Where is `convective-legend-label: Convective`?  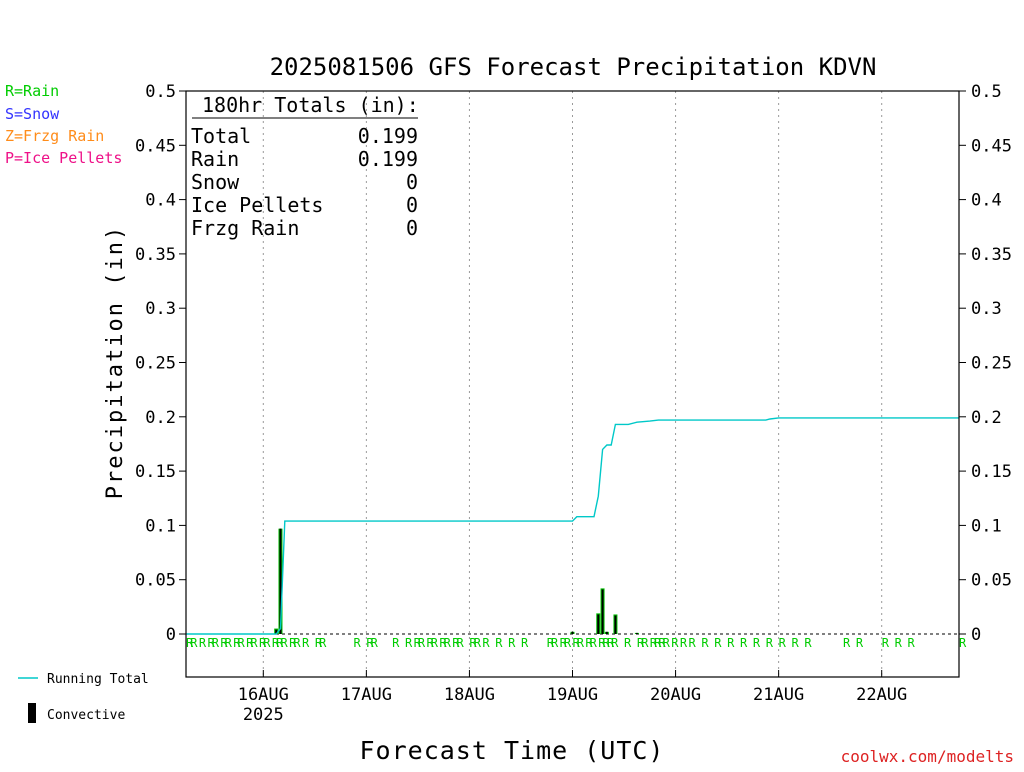
convective-legend-label: Convective is located at coordinates (86, 715).